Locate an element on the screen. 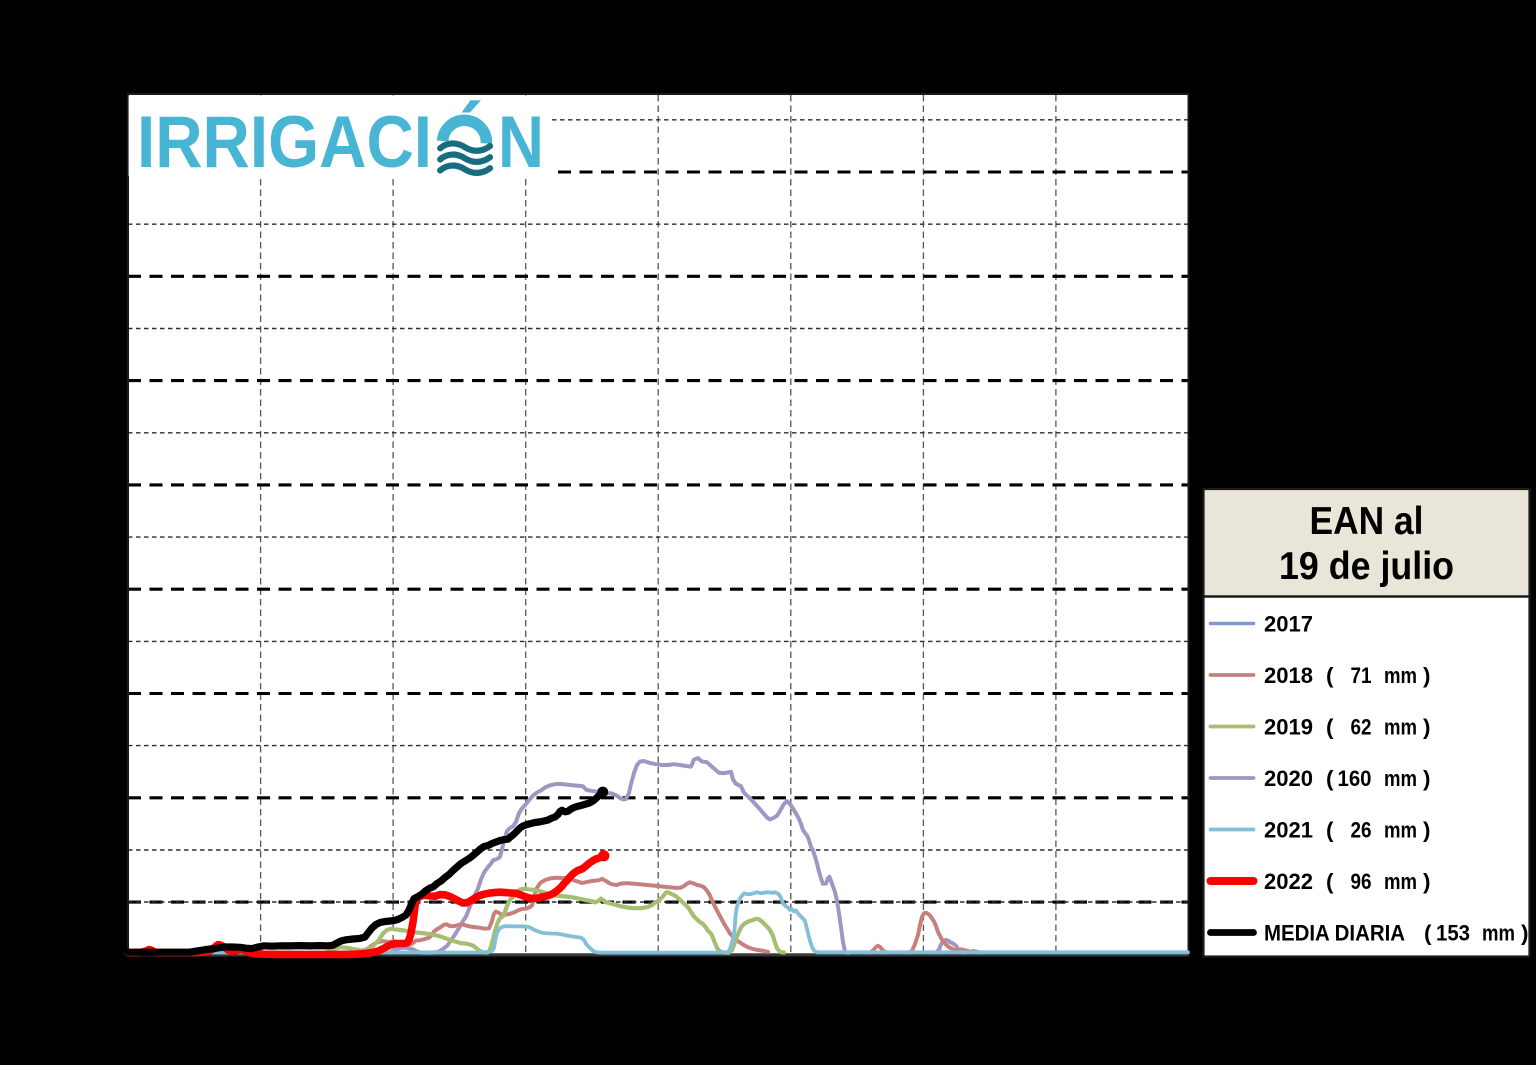 This screenshot has height=1065, width=1536. svg-text: 160 is located at coordinates (1355, 778).